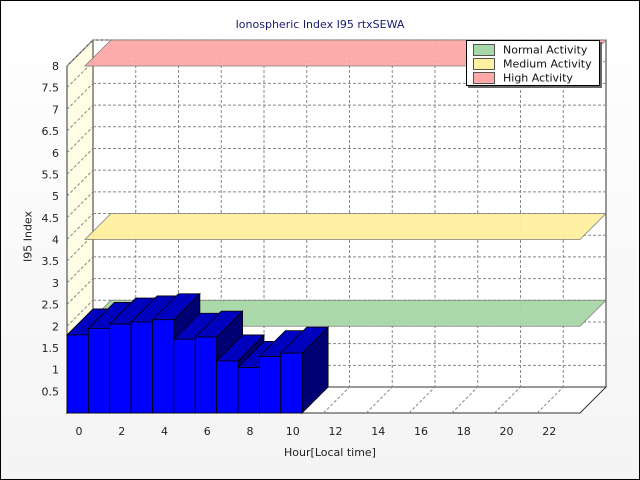  I want to click on x-axis-label: Hour[Local time], so click(330, 452).